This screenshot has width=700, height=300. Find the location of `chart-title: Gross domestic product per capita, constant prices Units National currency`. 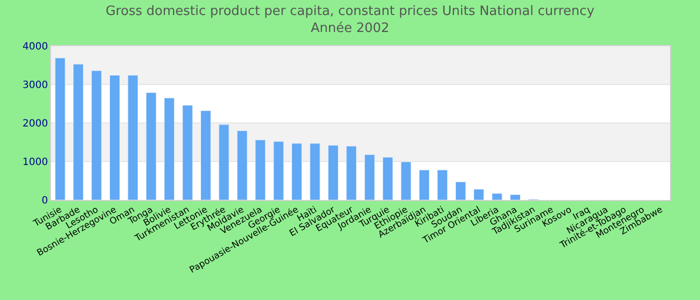

chart-title: Gross domestic product per capita, constant prices Units National currency is located at coordinates (350, 11).